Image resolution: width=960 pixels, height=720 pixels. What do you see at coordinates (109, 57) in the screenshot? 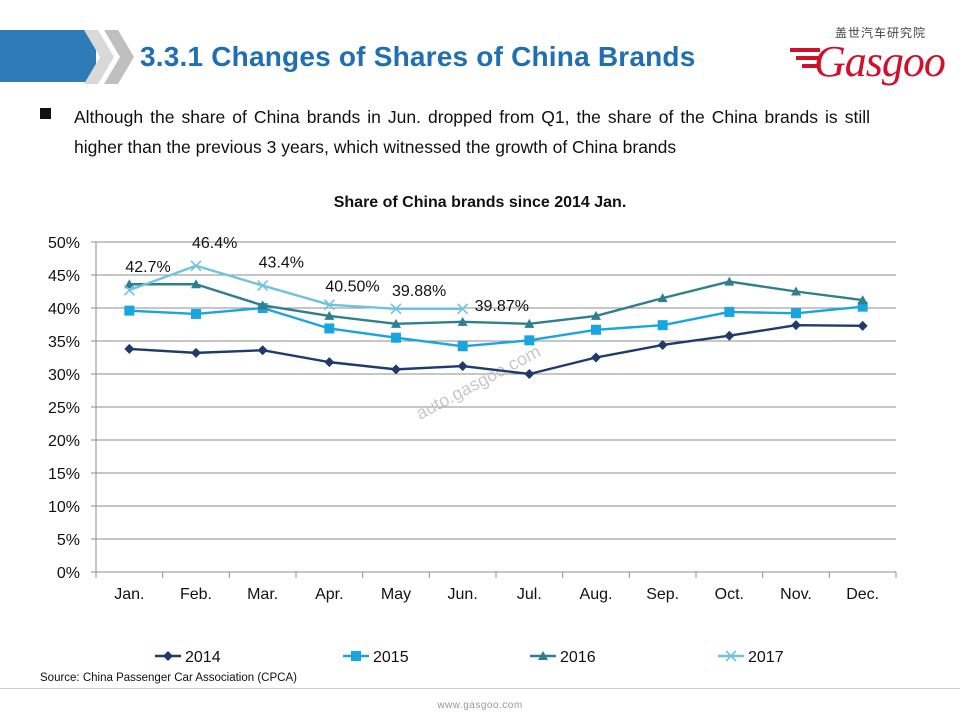
I see `title-chevron-icon` at bounding box center [109, 57].